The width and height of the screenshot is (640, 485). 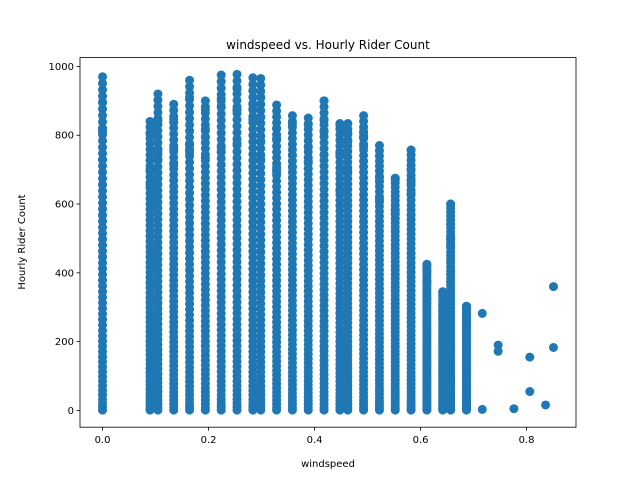 What do you see at coordinates (64, 342) in the screenshot?
I see `y-tick-label: 200` at bounding box center [64, 342].